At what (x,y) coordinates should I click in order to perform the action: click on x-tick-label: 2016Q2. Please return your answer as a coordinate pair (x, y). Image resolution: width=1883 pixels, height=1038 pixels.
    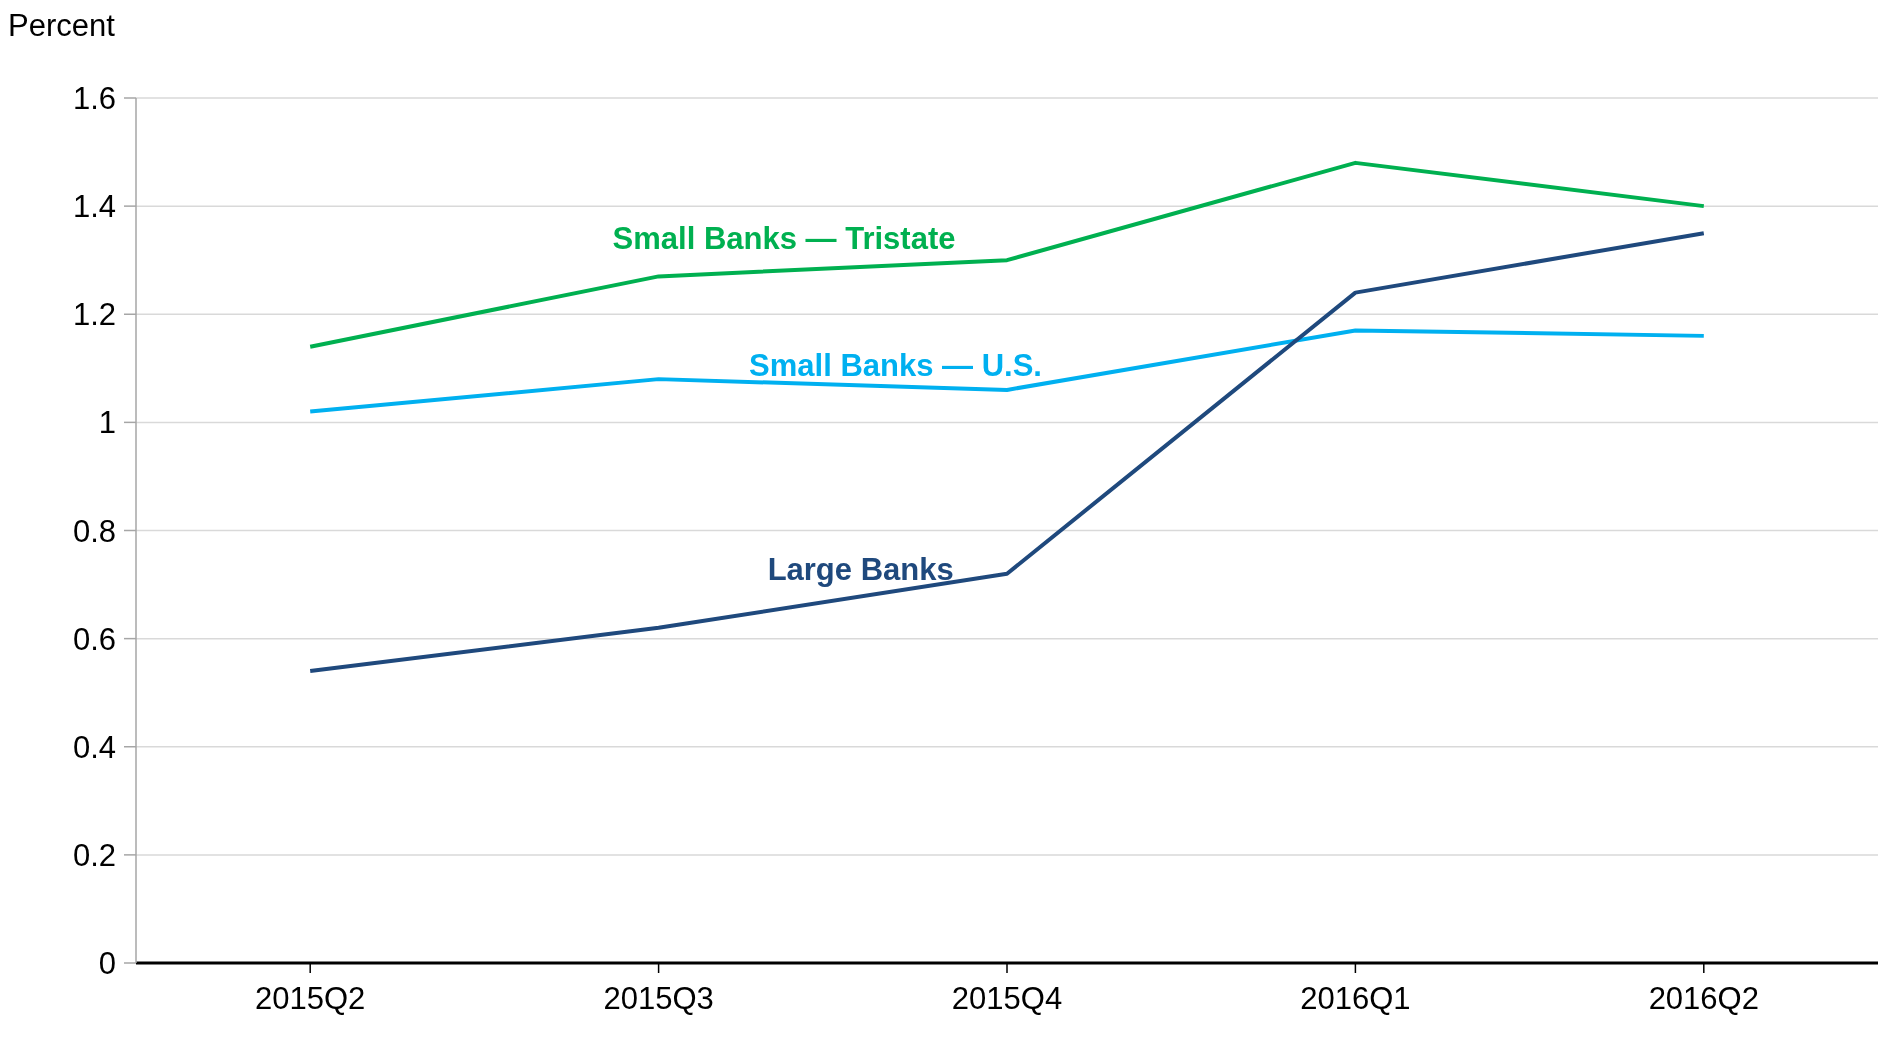
    Looking at the image, I should click on (1703, 999).